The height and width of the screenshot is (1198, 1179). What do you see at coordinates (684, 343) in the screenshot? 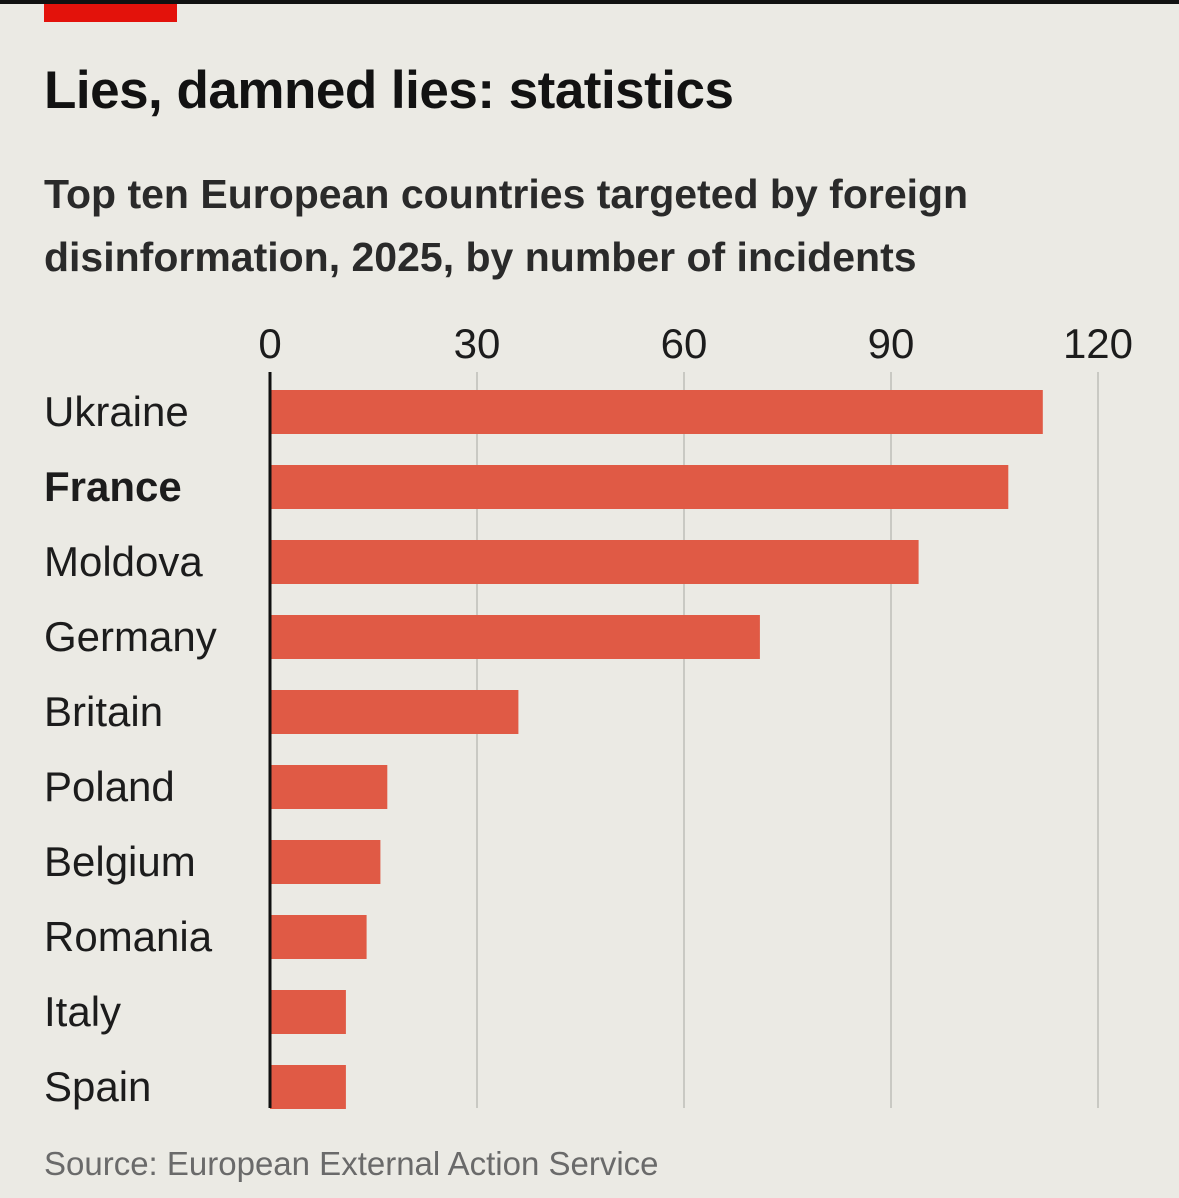
I see `x-tick-label: 60` at bounding box center [684, 343].